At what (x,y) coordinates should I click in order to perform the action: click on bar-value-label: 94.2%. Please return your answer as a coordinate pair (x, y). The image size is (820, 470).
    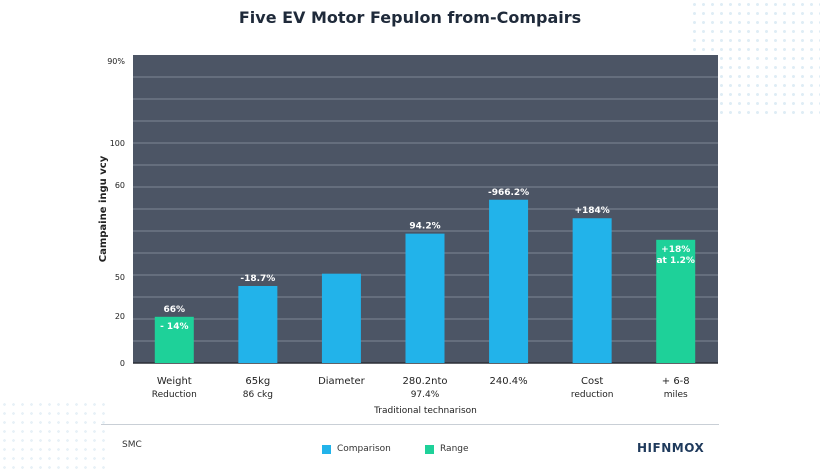
    Looking at the image, I should click on (424, 227).